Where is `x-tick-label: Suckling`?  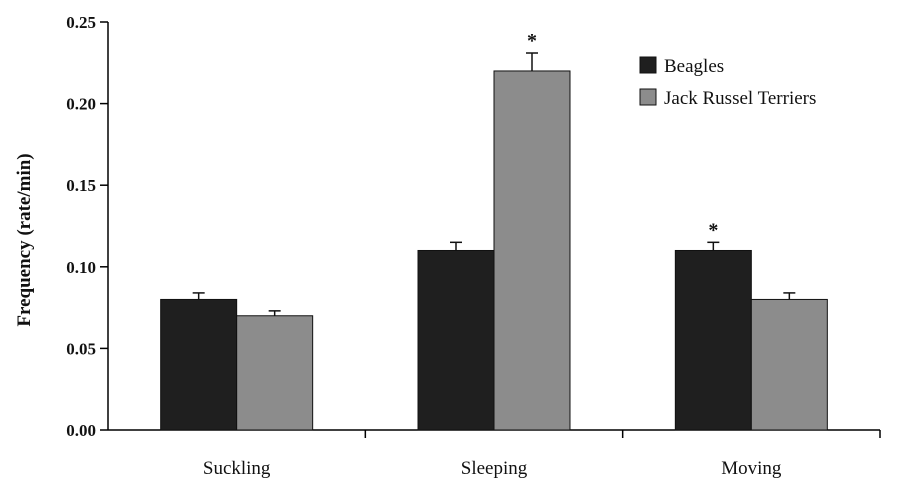
x-tick-label: Suckling is located at coordinates (237, 468).